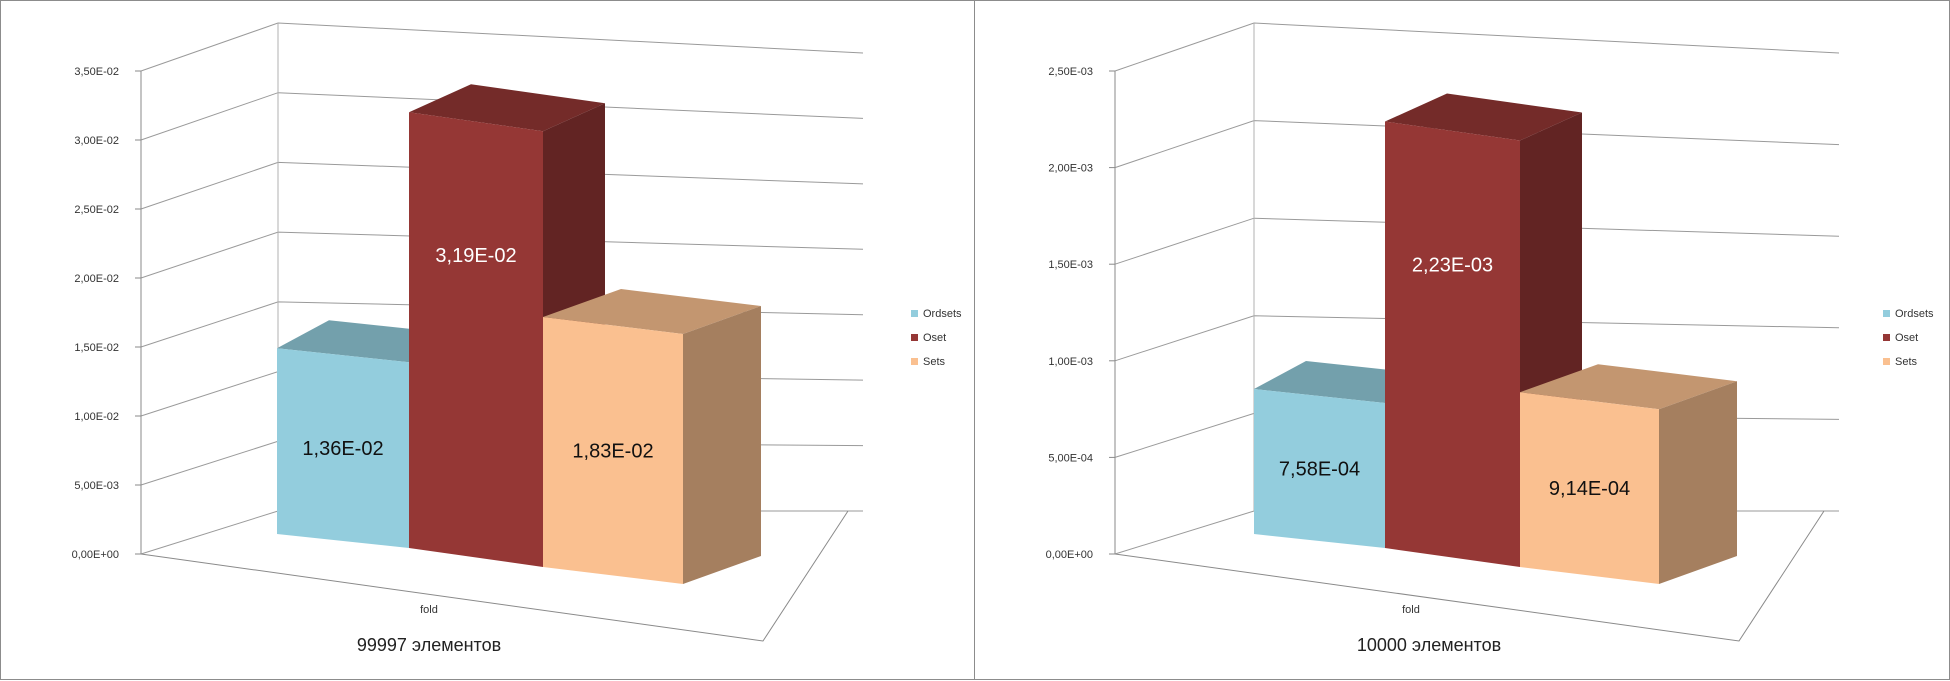 Image resolution: width=1950 pixels, height=681 pixels. I want to click on data-label-sets: 9,14E-04, so click(1589, 489).